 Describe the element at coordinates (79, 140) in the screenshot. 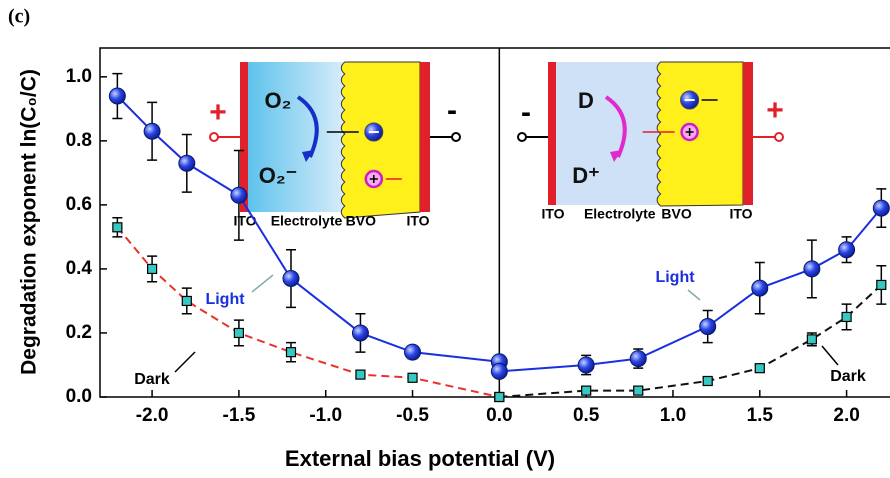

I see `y-tick-label: 0.8` at that location.